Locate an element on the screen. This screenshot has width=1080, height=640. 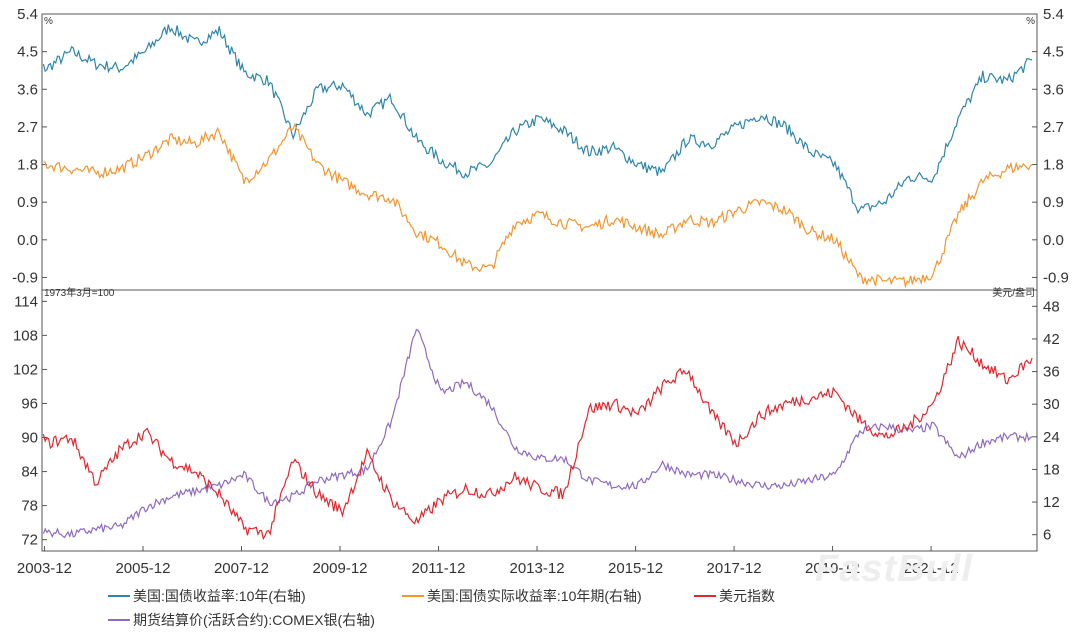
top-right-tick-label: 5.4 is located at coordinates (1053, 14).